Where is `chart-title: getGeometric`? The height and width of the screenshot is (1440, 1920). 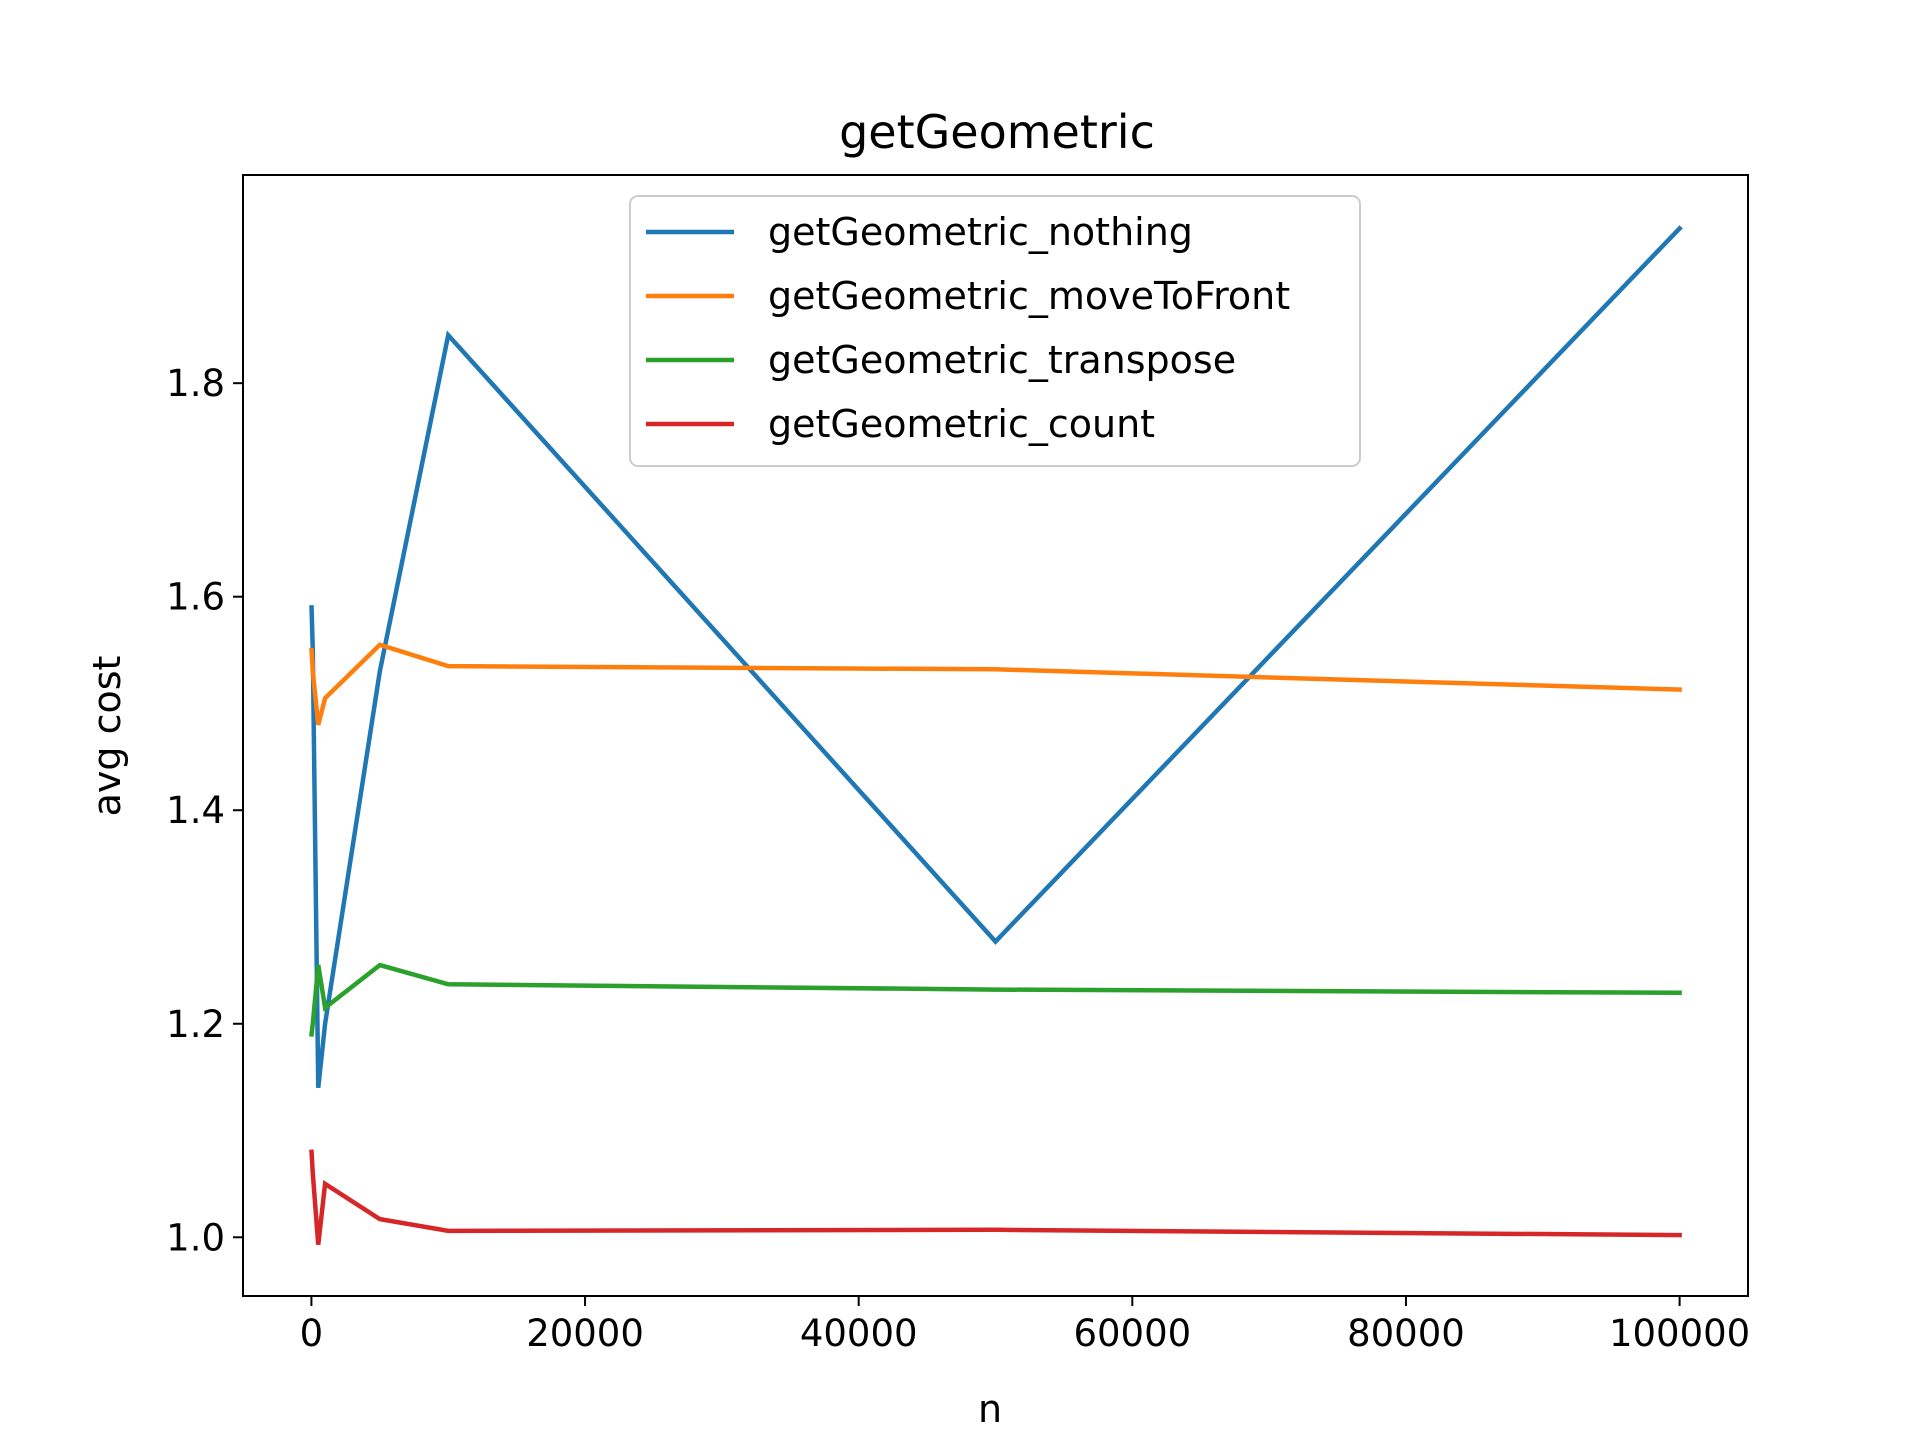 chart-title: getGeometric is located at coordinates (997, 132).